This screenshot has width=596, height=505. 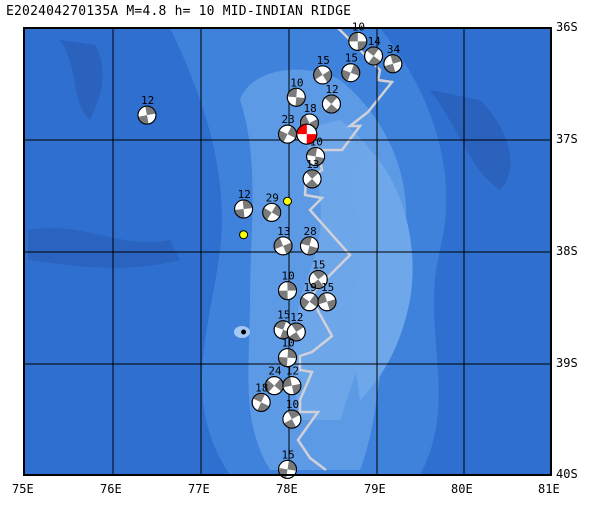 What do you see at coordinates (287, 11) in the screenshot?
I see `region-name: MID-INDIAN RIDGE` at bounding box center [287, 11].